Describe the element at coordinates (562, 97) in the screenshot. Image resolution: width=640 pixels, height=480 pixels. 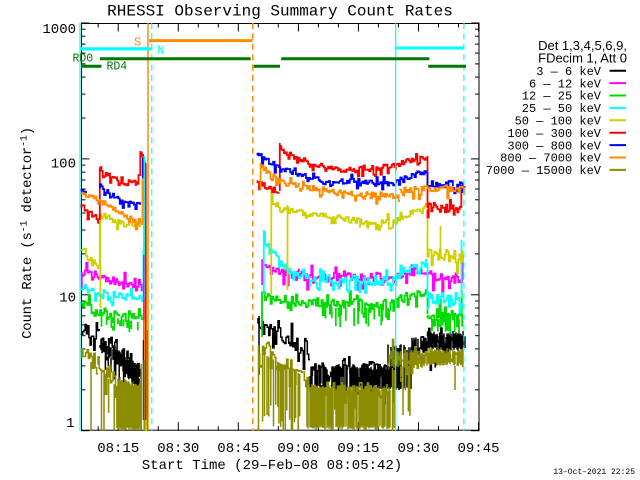
I see `svg-text: 12 — 25 keV` at that location.